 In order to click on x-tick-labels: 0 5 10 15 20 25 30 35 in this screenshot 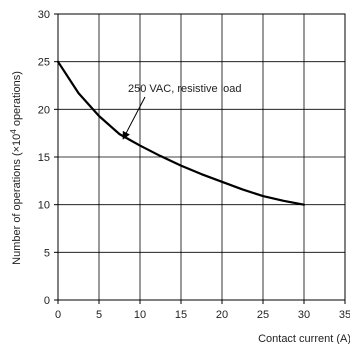, I will do `click(202, 310)`.